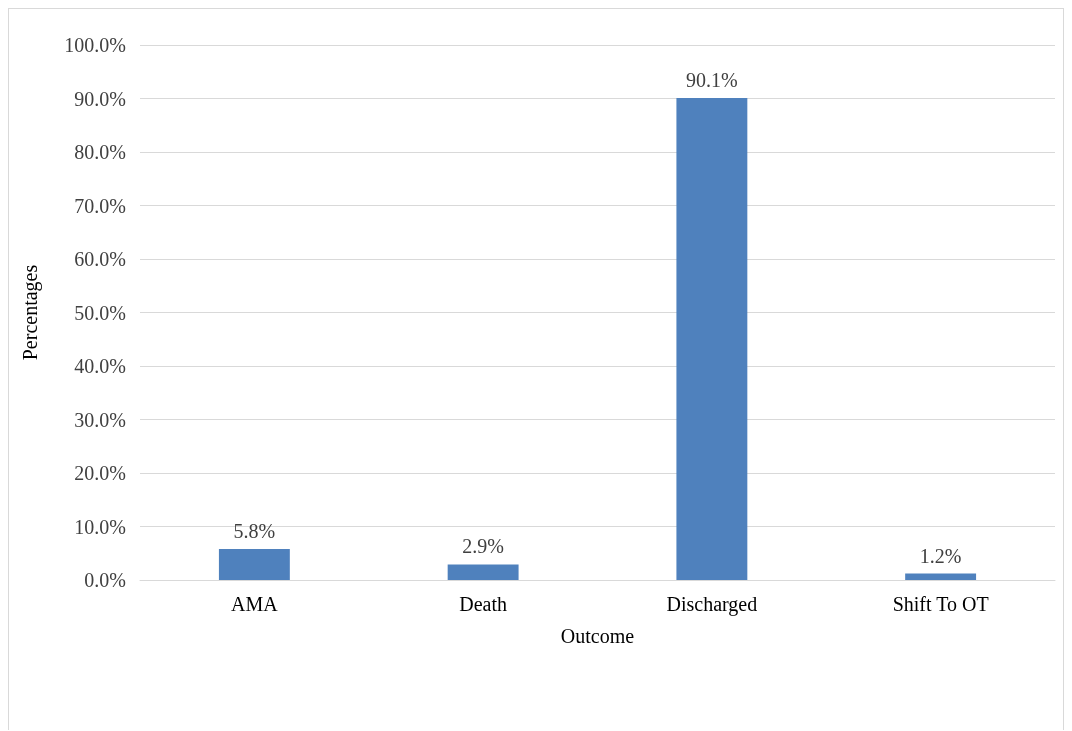 This screenshot has height=731, width=1072. I want to click on x-tick-label: AMA, so click(255, 604).